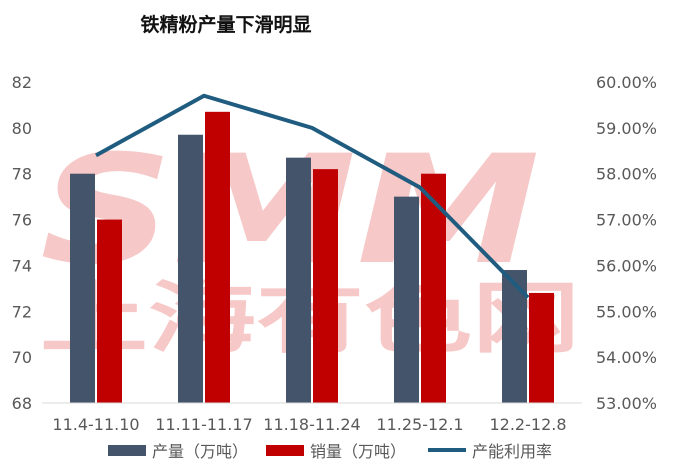  I want to click on legend-label: 产量（万吨）, so click(200, 451).